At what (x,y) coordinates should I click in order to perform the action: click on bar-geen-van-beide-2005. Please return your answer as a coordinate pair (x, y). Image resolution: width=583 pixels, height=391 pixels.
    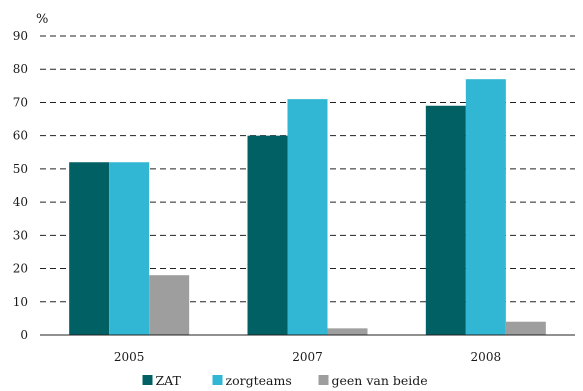
    Looking at the image, I should click on (169, 305).